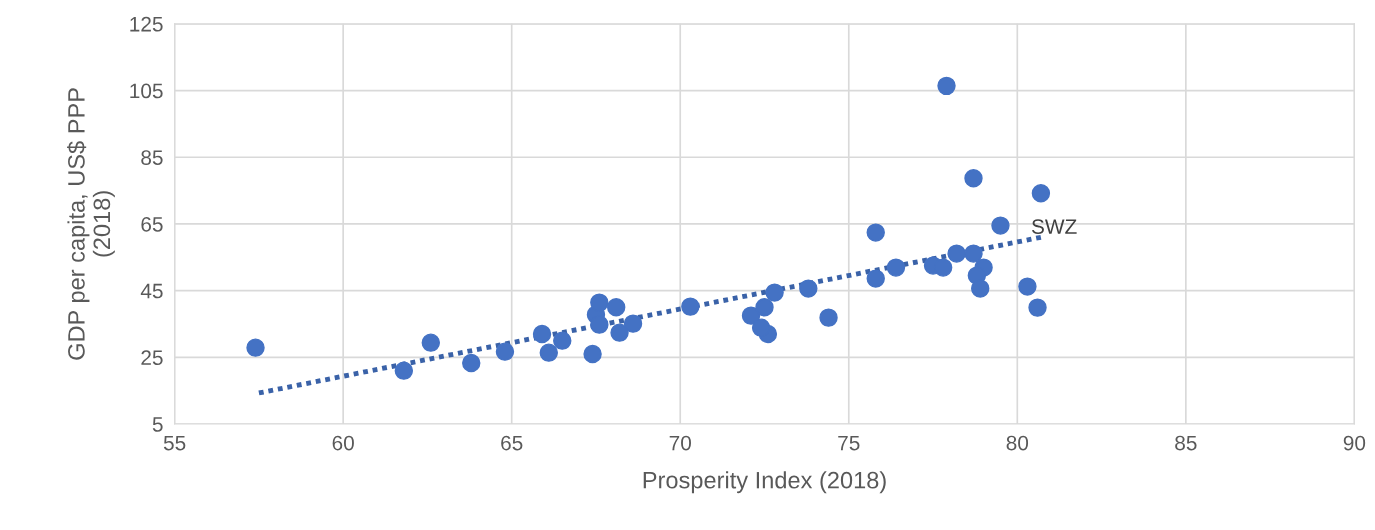 The height and width of the screenshot is (530, 1375). Describe the element at coordinates (146, 24) in the screenshot. I see `y-tick-label: 125` at that location.